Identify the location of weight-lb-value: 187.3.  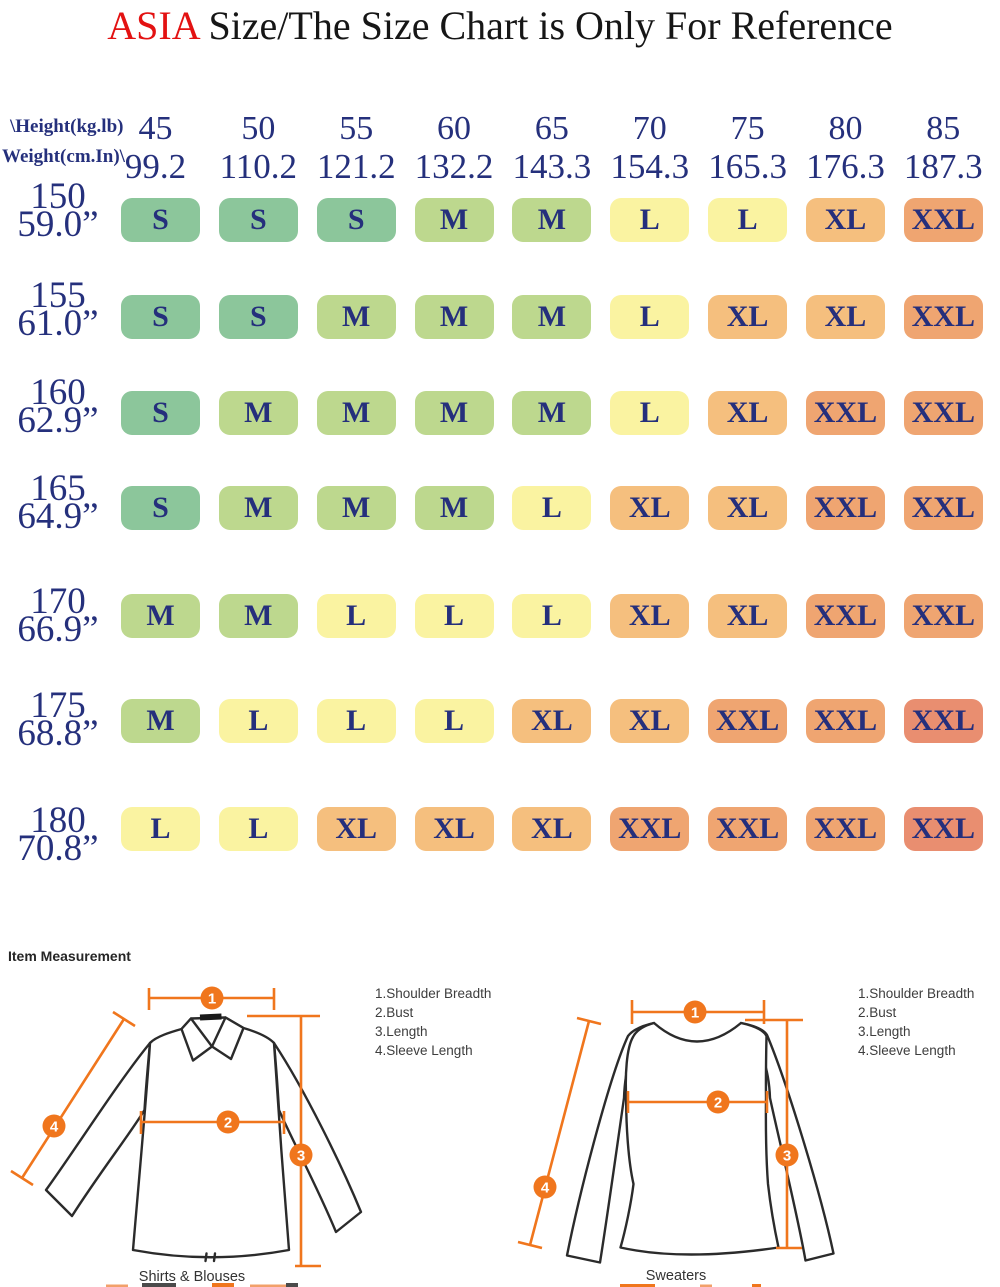
(943, 166).